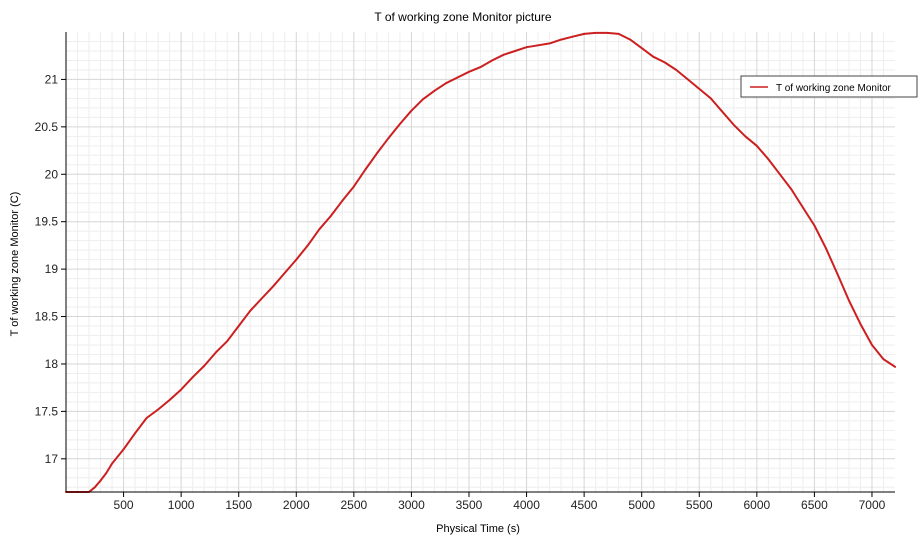 This screenshot has height=538, width=923. Describe the element at coordinates (814, 505) in the screenshot. I see `x-tick-label: 6500` at that location.